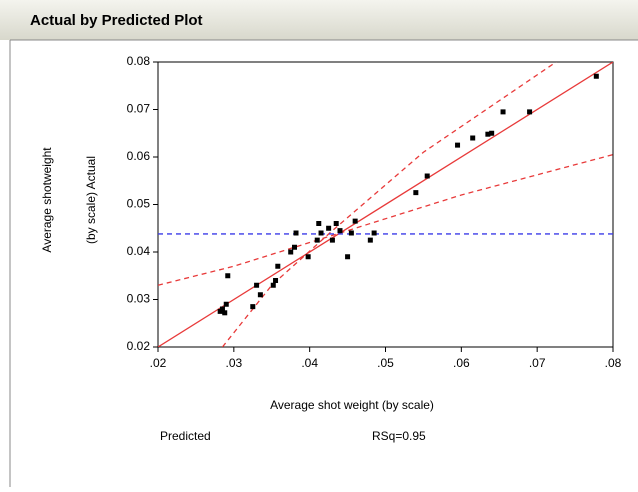 Image resolution: width=638 pixels, height=492 pixels. I want to click on y-axis-label: (by scale) Actual, so click(91, 200).